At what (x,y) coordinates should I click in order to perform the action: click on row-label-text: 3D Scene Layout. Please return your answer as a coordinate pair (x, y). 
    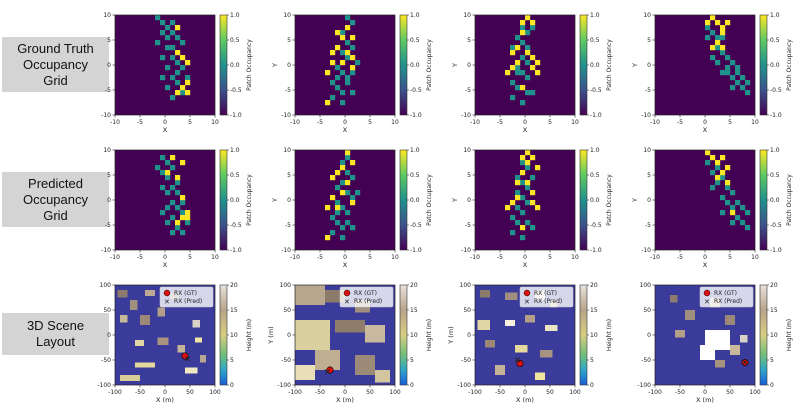
    Looking at the image, I should click on (55, 333).